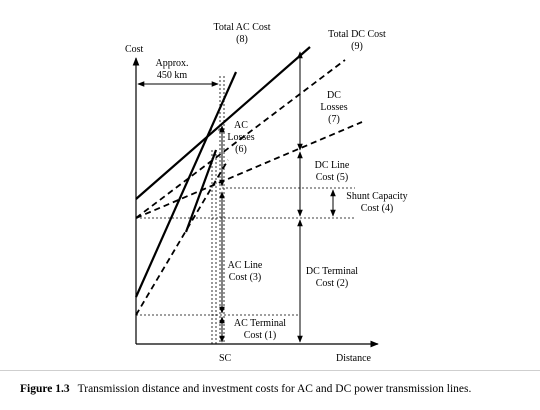  I want to click on total-ac-label-line1: Total AC Cost, so click(241, 27).